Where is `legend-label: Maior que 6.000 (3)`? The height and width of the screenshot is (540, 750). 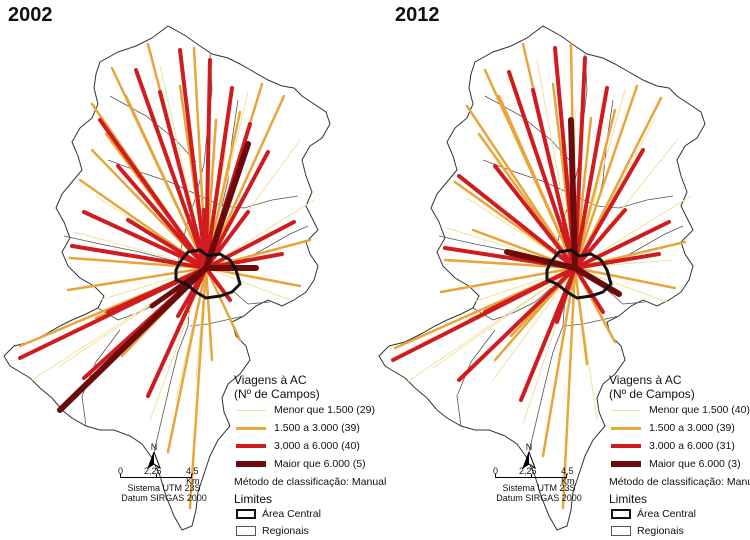 legend-label: Maior que 6.000 (3) is located at coordinates (695, 464).